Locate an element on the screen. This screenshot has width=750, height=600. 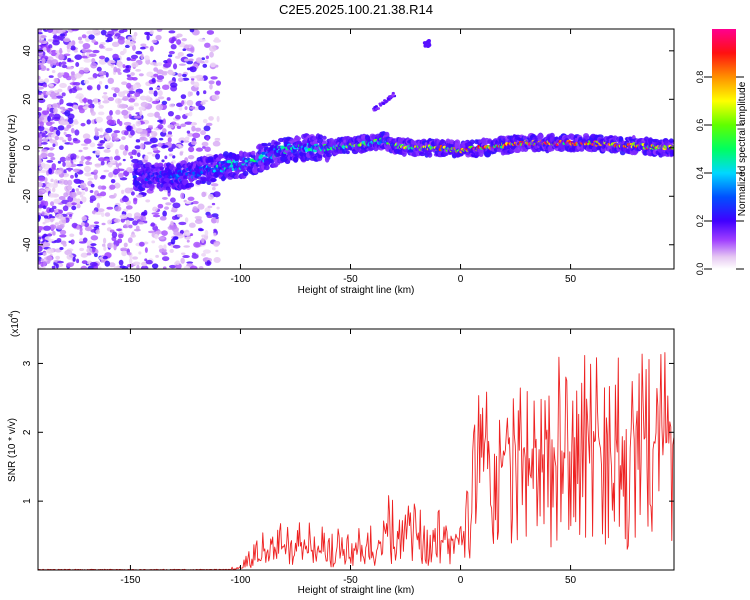
snr-x-axis-label: Height of straight line (km) is located at coordinates (356, 590).